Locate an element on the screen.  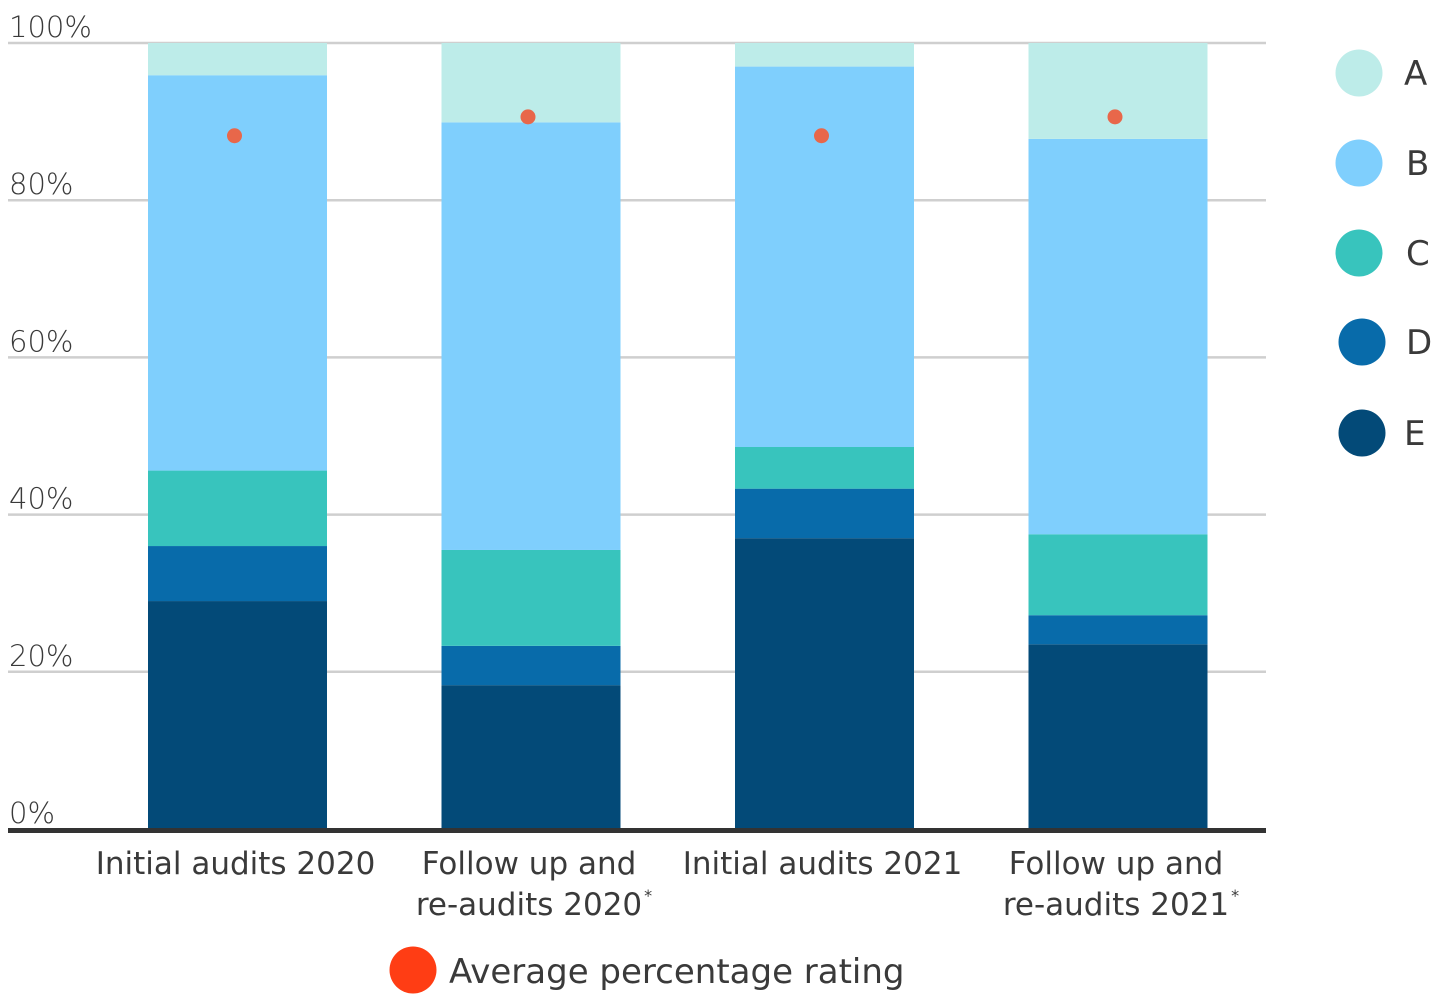
legend-swatch-C is located at coordinates (1359, 253).